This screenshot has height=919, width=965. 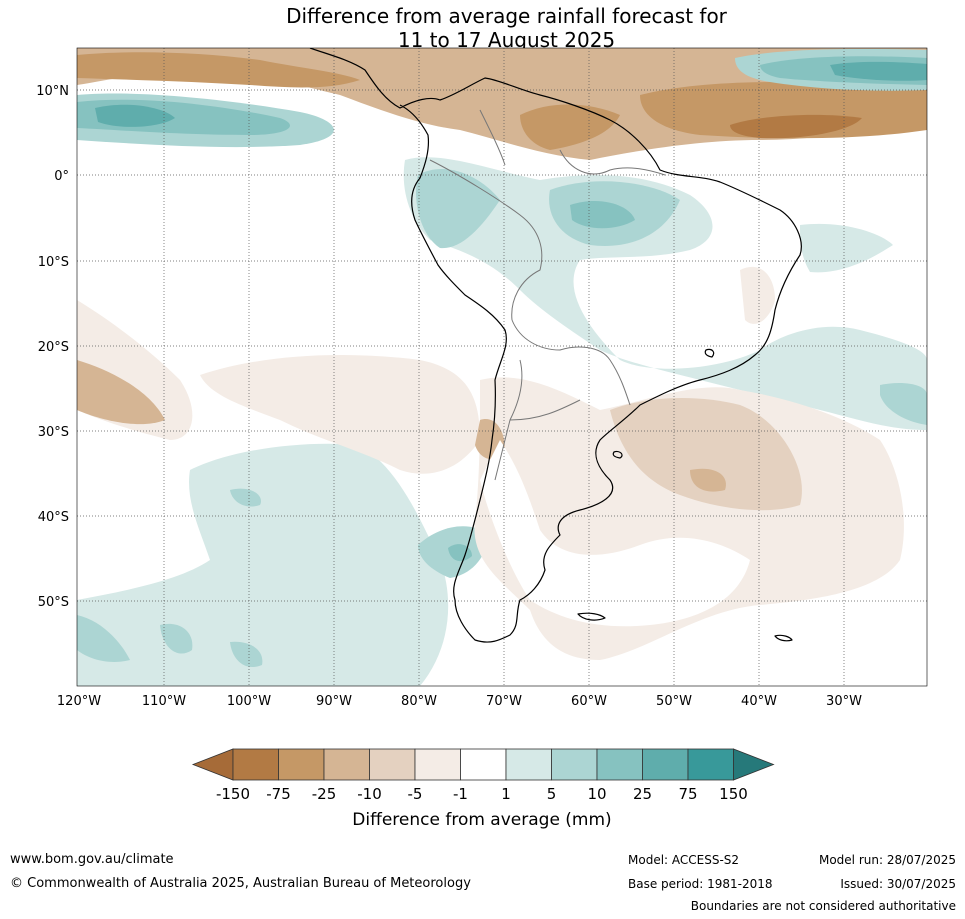 What do you see at coordinates (164, 701) in the screenshot?
I see `lon-label: 110°W` at bounding box center [164, 701].